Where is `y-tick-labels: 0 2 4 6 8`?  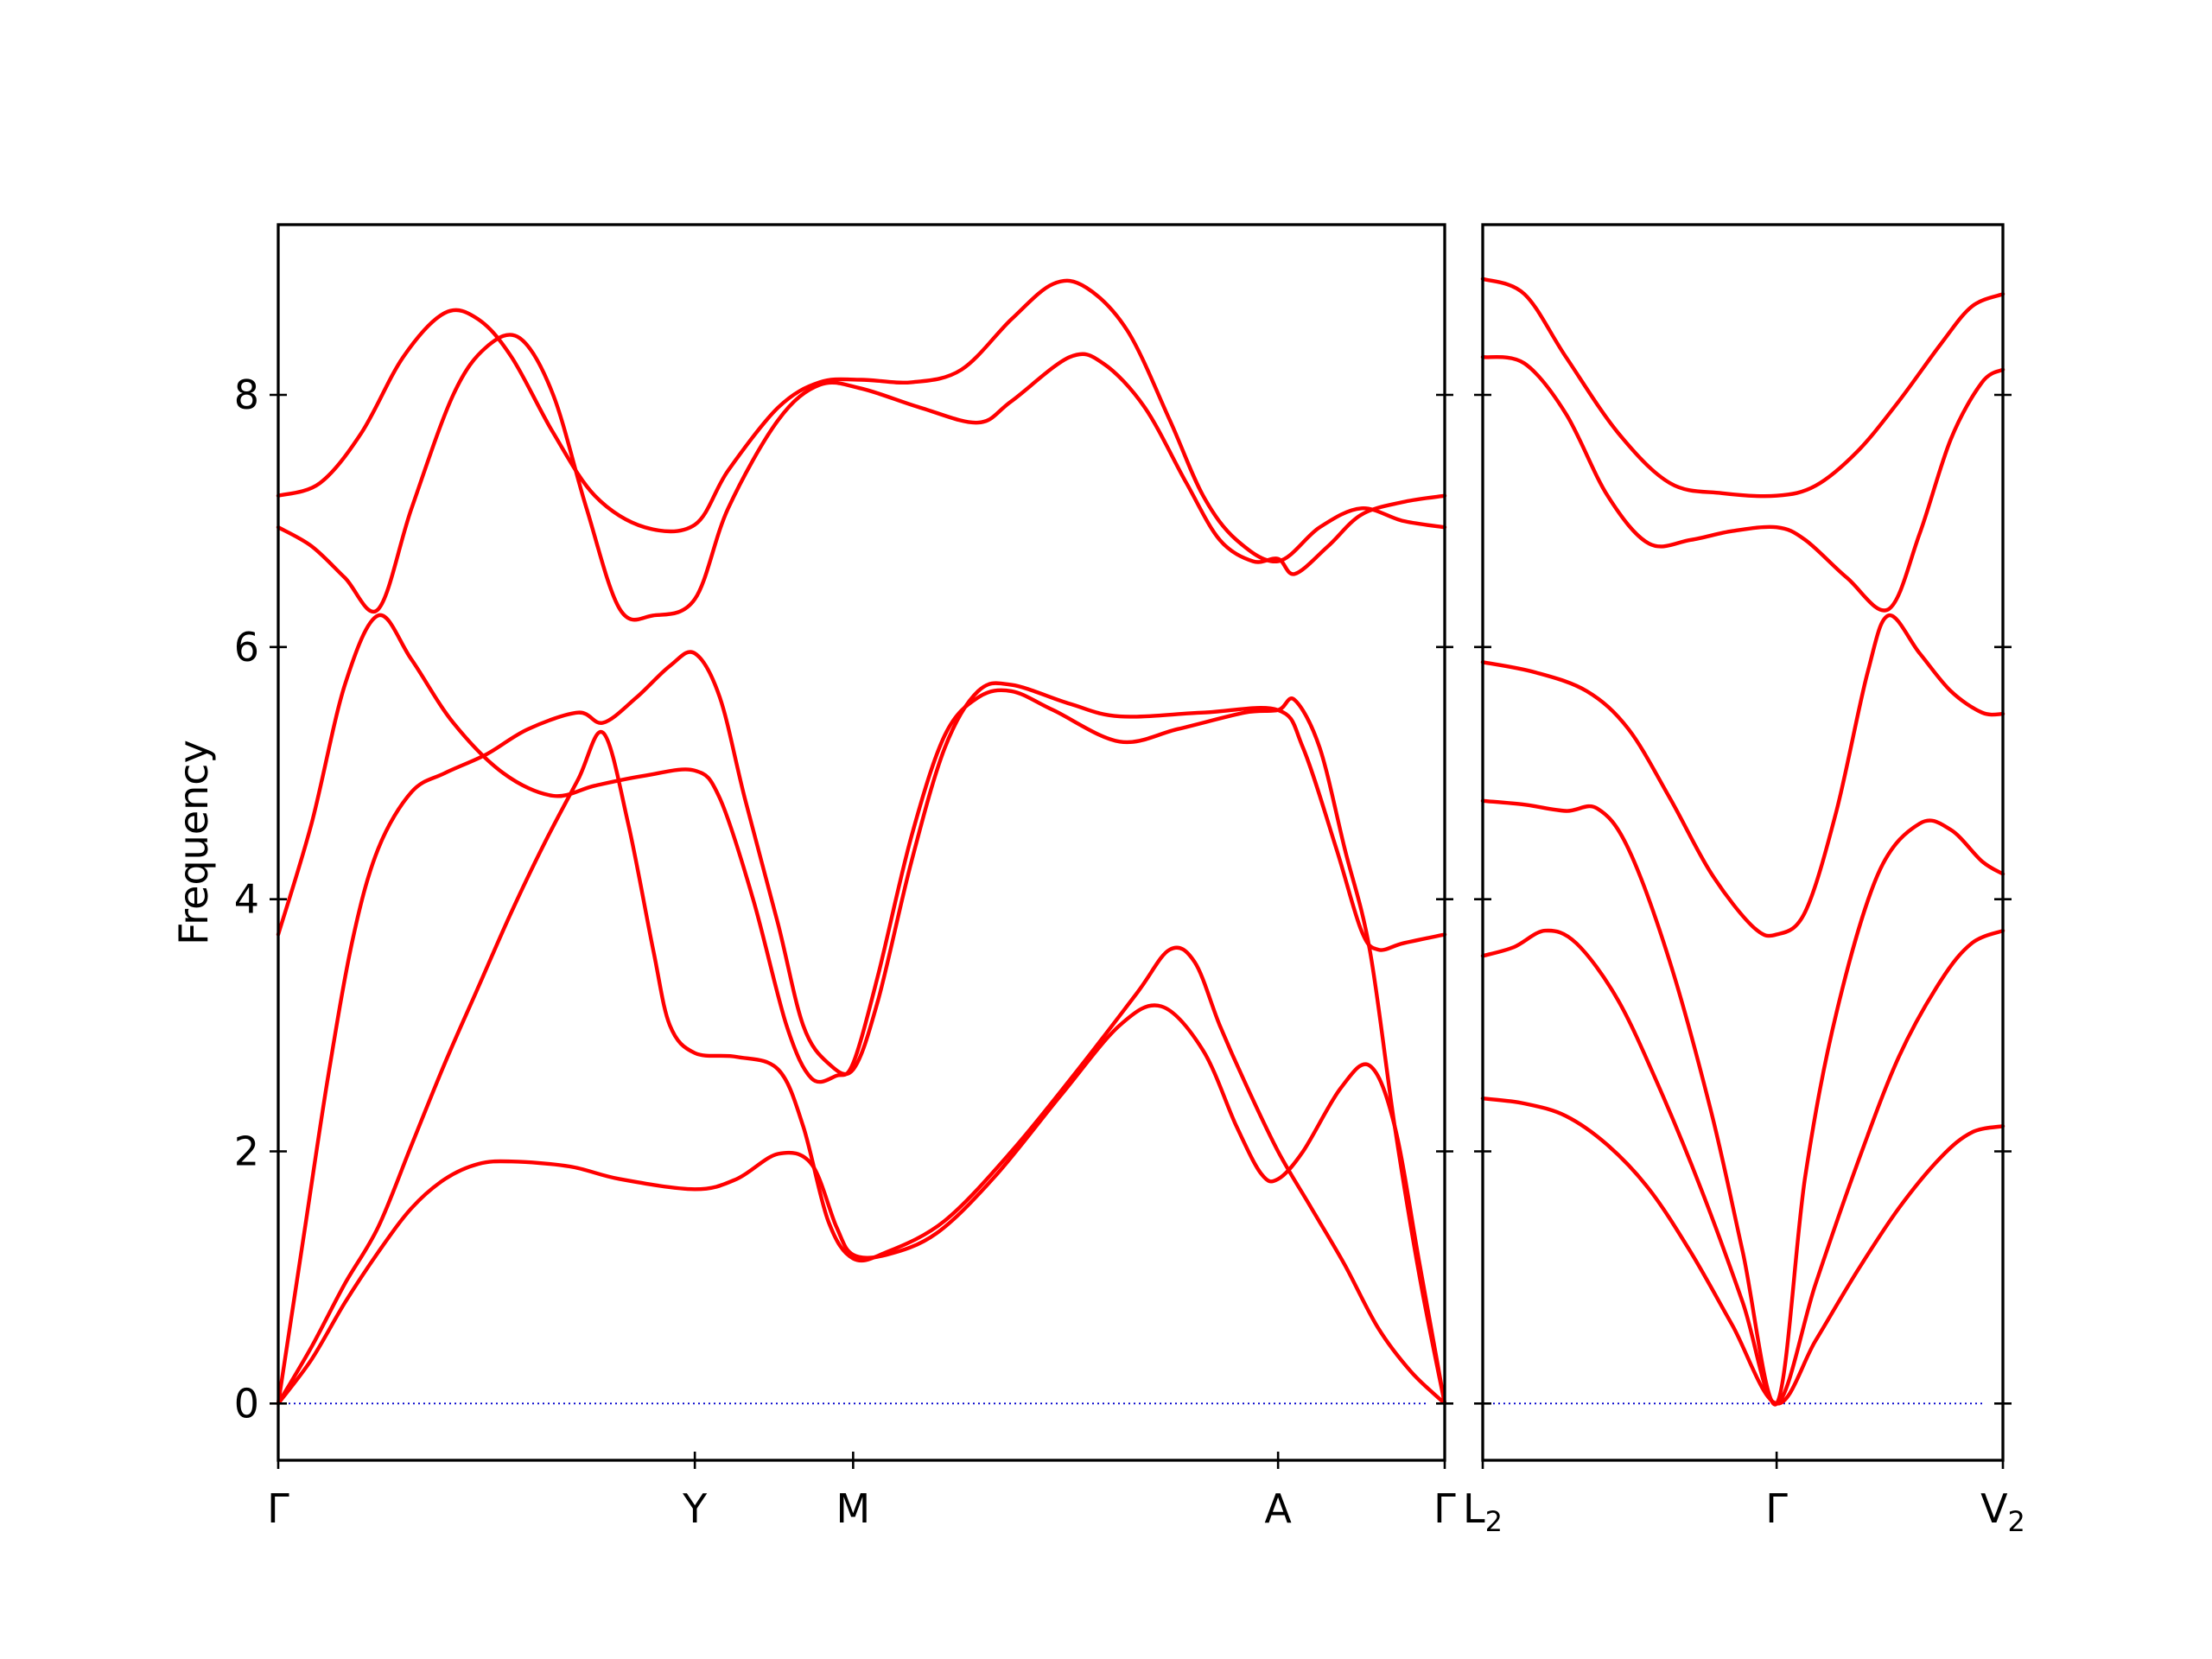 y-tick-labels: 0 2 4 6 8 is located at coordinates (246, 899).